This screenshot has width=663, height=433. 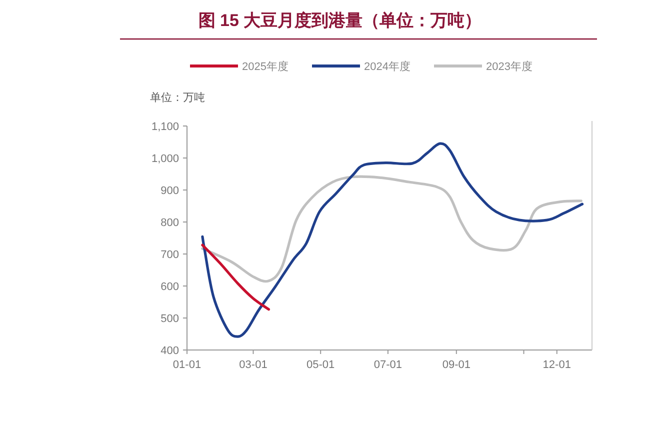 I want to click on chart-title: 图 15 大豆月度到港量（单位：万吨）, so click(x=340, y=20).